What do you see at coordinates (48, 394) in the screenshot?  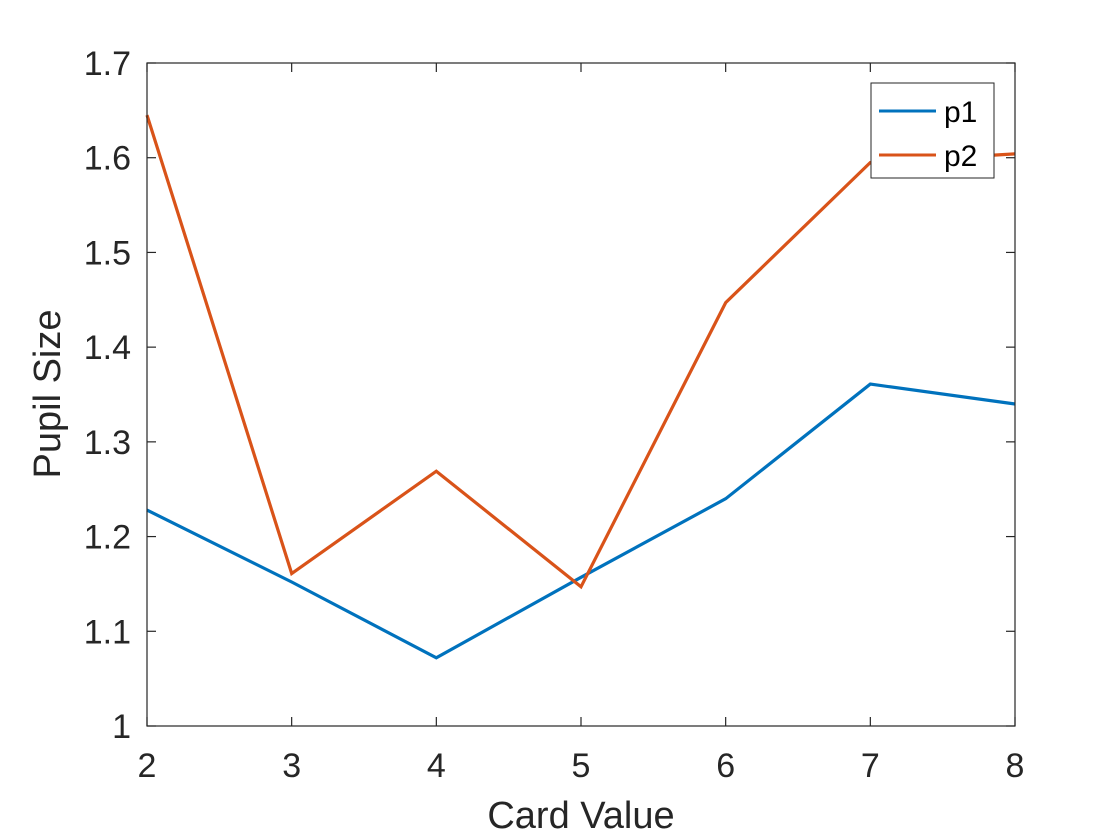 I see `y-axis-label: Pupil Size` at bounding box center [48, 394].